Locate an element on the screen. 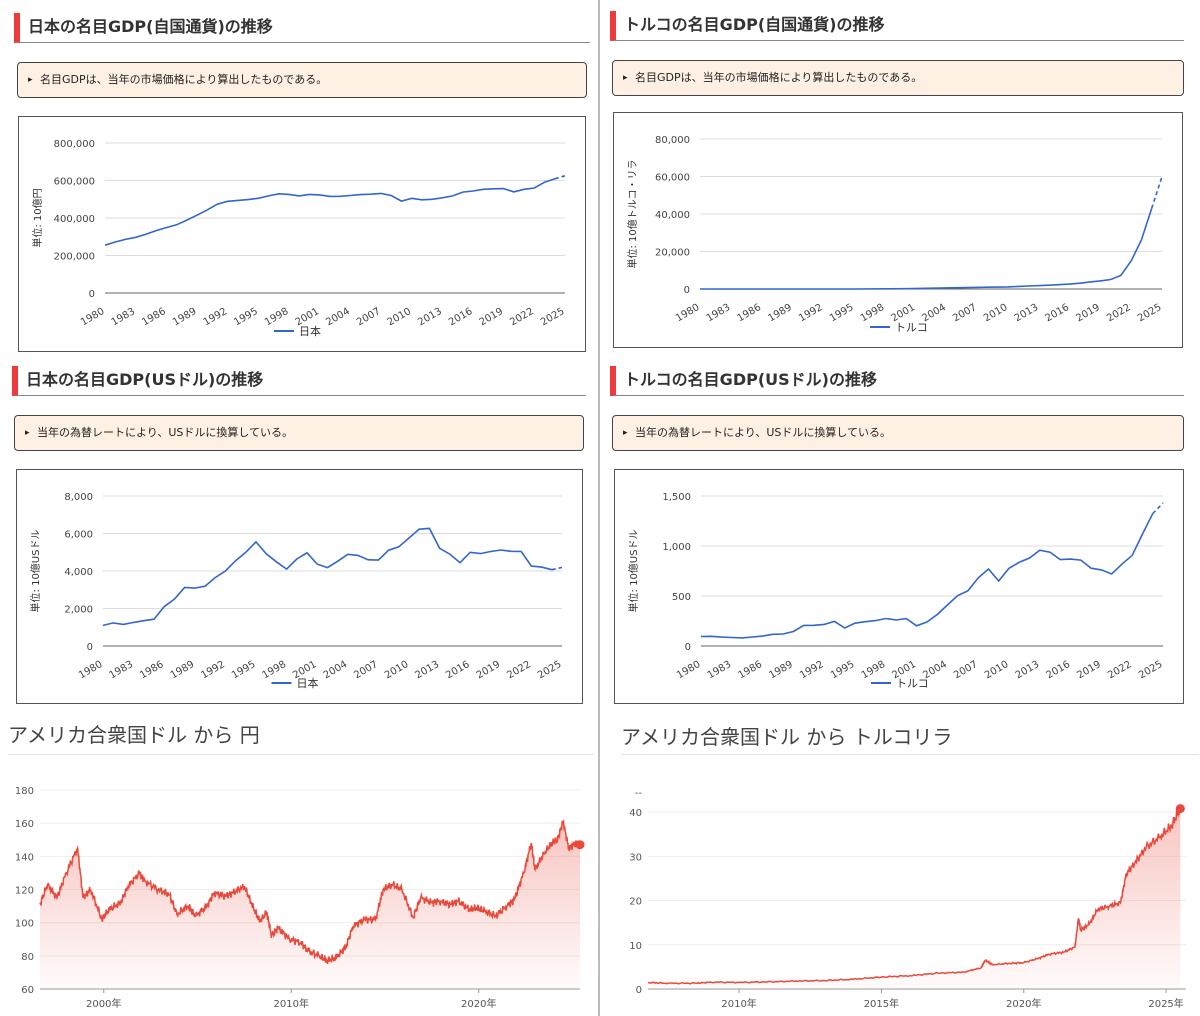 This screenshot has height=1016, width=1200. fx-title-usd-try: アメリカ合衆国ドル から トルコリラ is located at coordinates (787, 737).